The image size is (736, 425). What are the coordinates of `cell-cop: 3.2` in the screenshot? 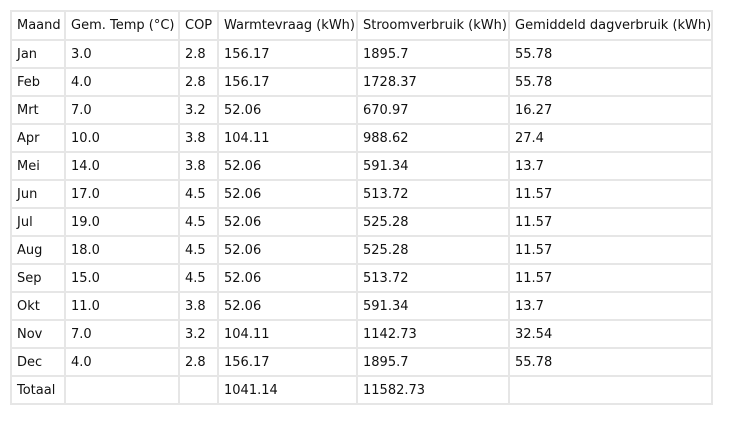 It's located at (198, 334).